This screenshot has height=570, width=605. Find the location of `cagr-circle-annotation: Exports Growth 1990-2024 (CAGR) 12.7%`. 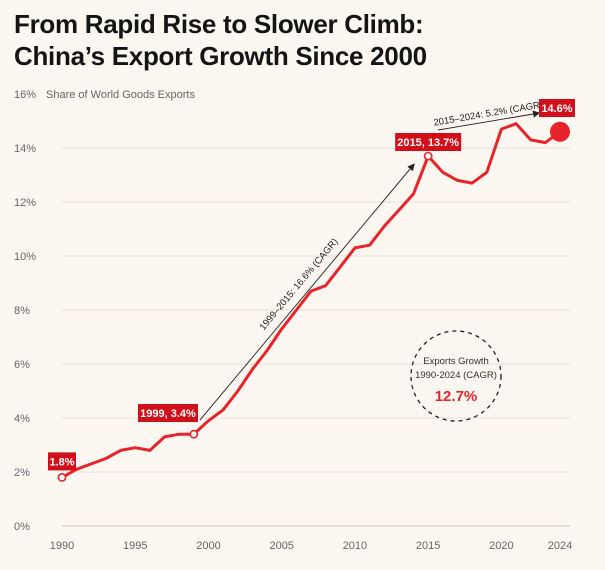

cagr-circle-annotation: Exports Growth 1990-2024 (CAGR) 12.7% is located at coordinates (456, 376).